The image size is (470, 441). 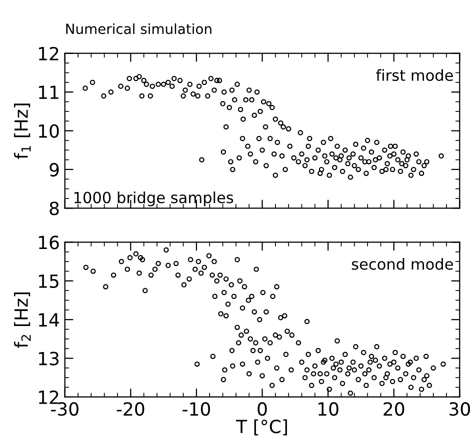 What do you see at coordinates (48, 92) in the screenshot?
I see `y-tick-label: 11` at bounding box center [48, 92].